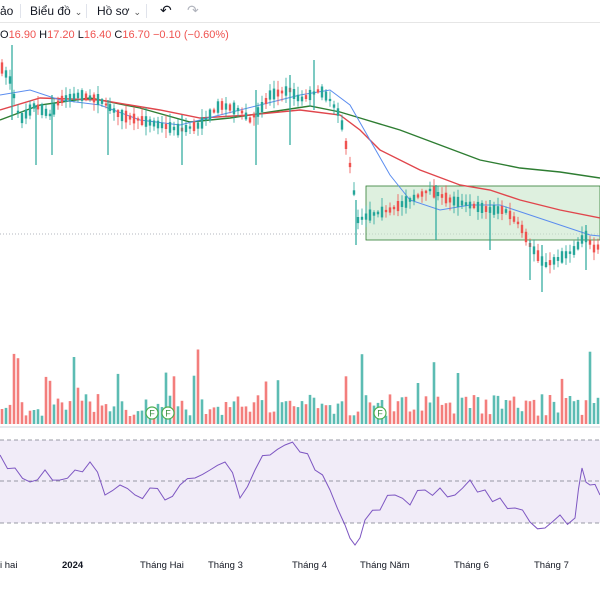 The width and height of the screenshot is (600, 600). I want to click on x-axis-tick-label: 2024, so click(73, 565).